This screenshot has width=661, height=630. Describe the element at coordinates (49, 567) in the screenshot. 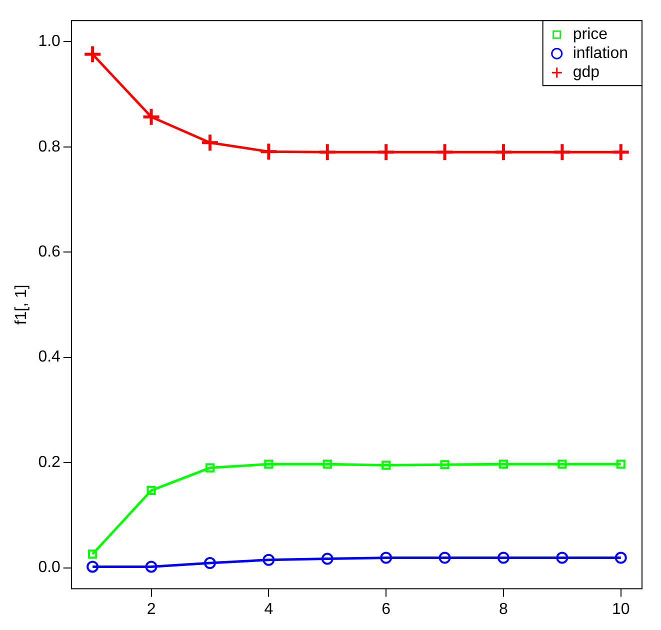

I see `y-tick-label: 0.0` at that location.